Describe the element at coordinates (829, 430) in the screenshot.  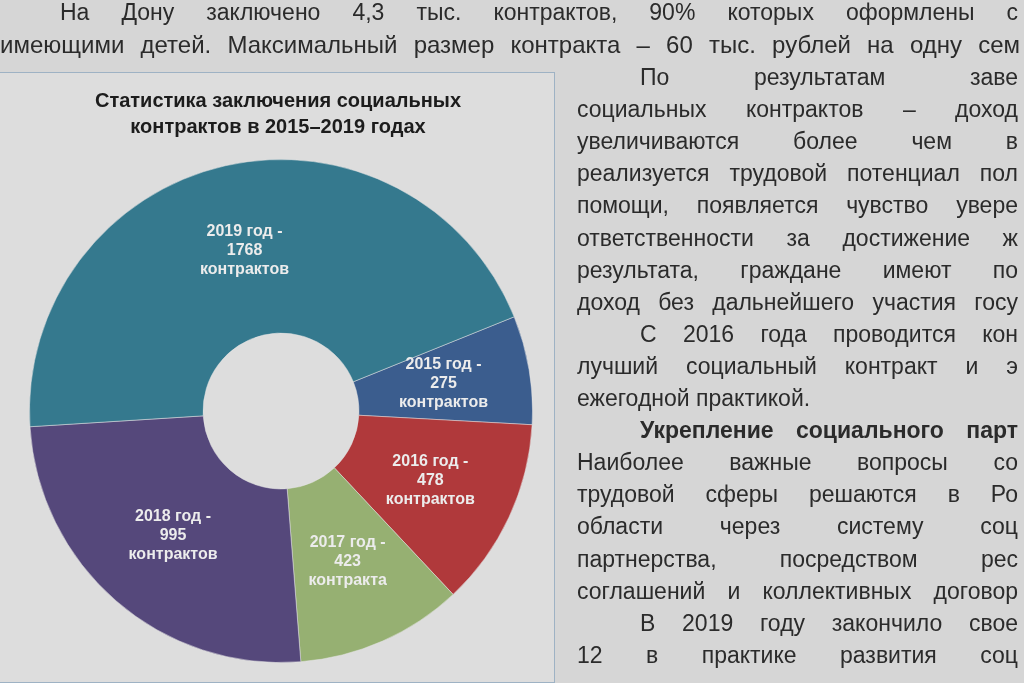
I see `text: Укрепление социального парт` at that location.